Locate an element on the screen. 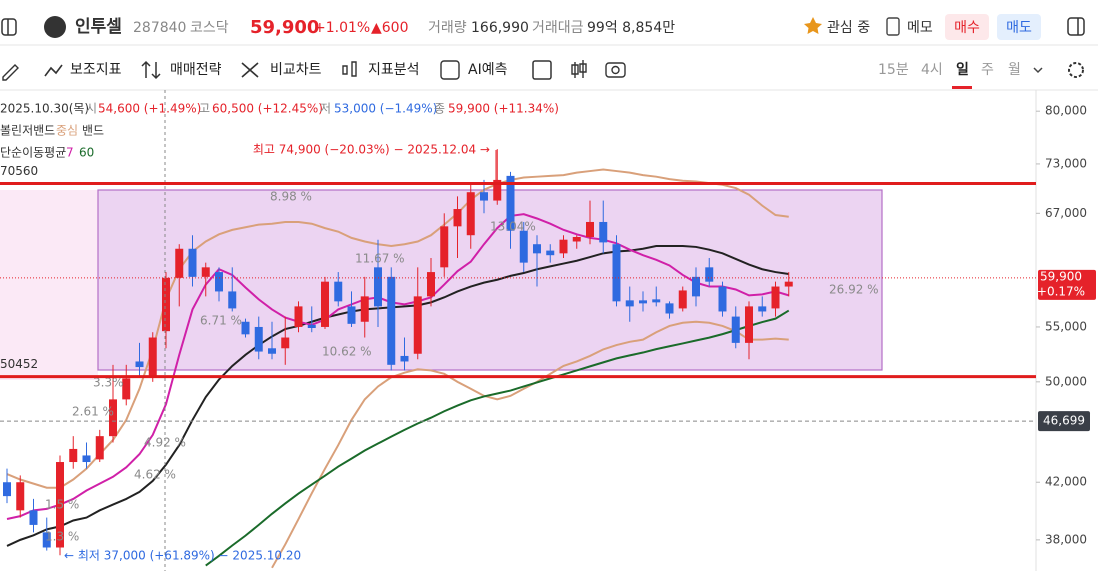 This screenshot has width=1098, height=571. memo-button: 메모 is located at coordinates (920, 28).